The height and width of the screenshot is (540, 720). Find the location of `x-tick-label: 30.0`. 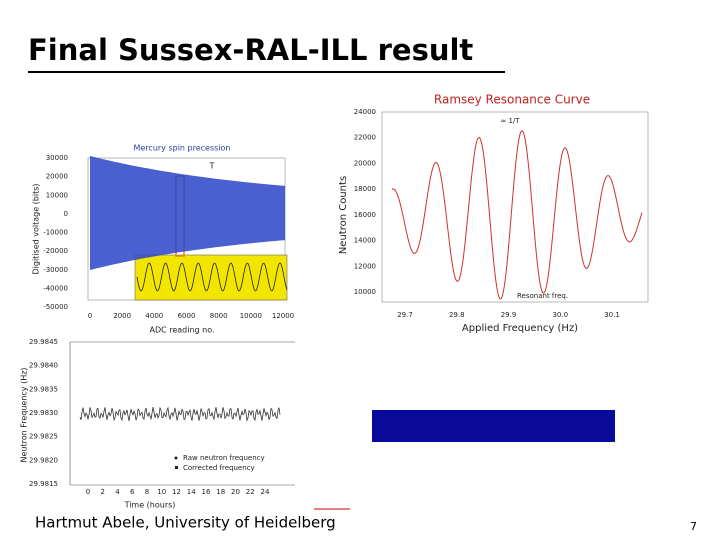

x-tick-label: 30.0 is located at coordinates (560, 315).